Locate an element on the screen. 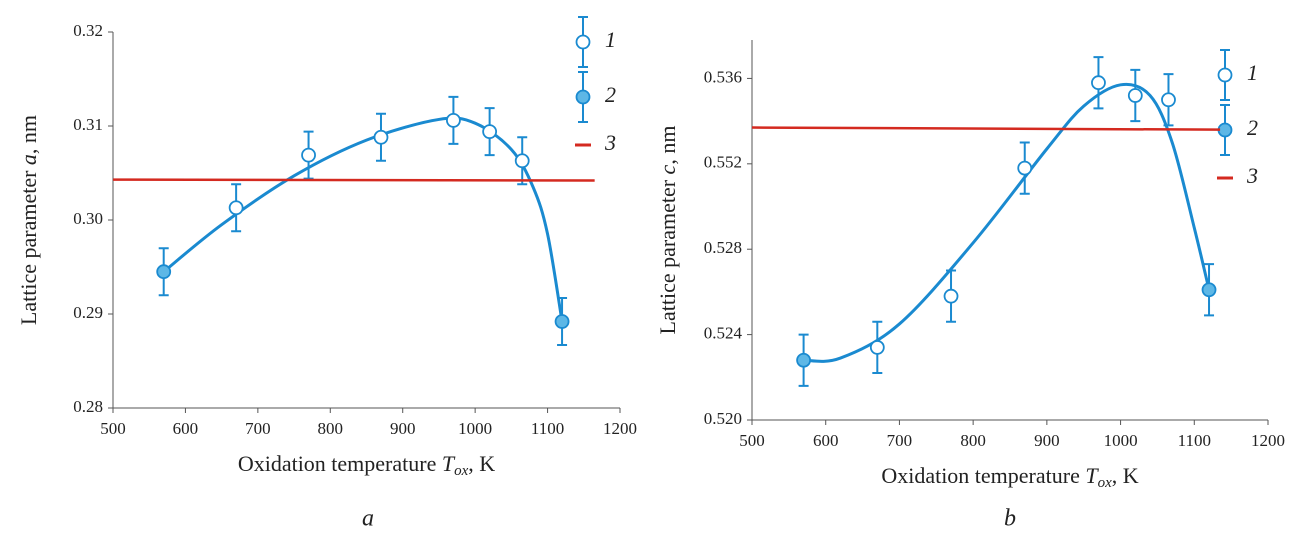 Image resolution: width=1293 pixels, height=538 pixels. fit-curve is located at coordinates (363, 219).